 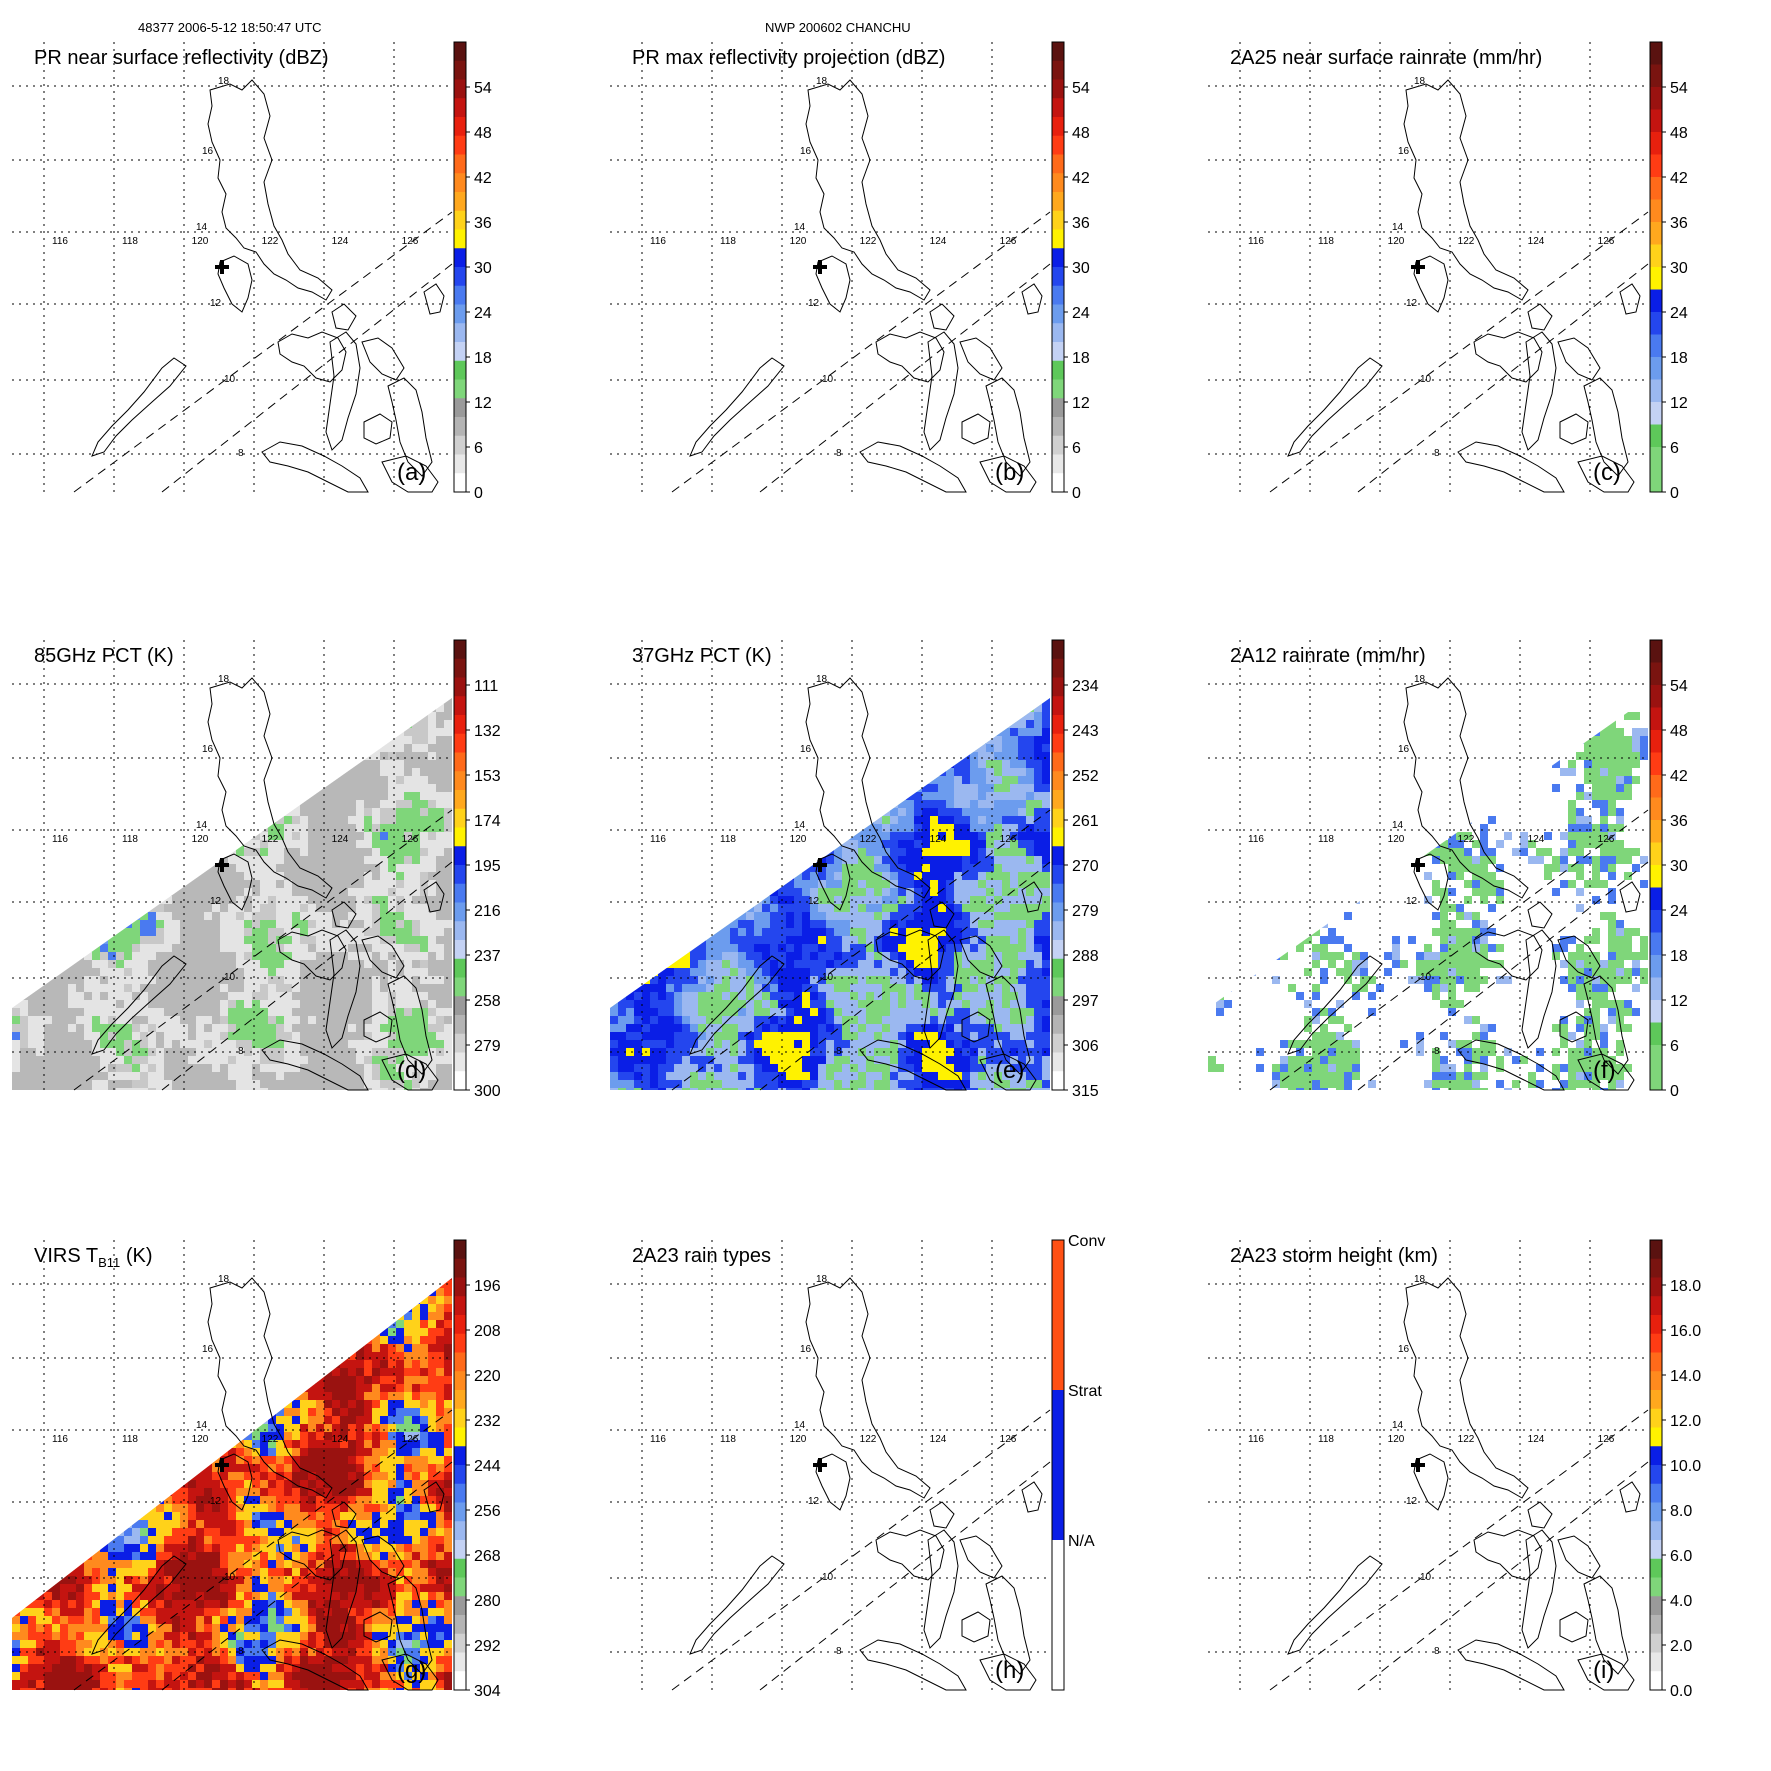 What do you see at coordinates (1675, 1469) in the screenshot?
I see `panel-i-colorbar: 18.0 16.0 14.0 12.0 10.0 8.0 6.0 4.0 2.0 0.0` at bounding box center [1675, 1469].